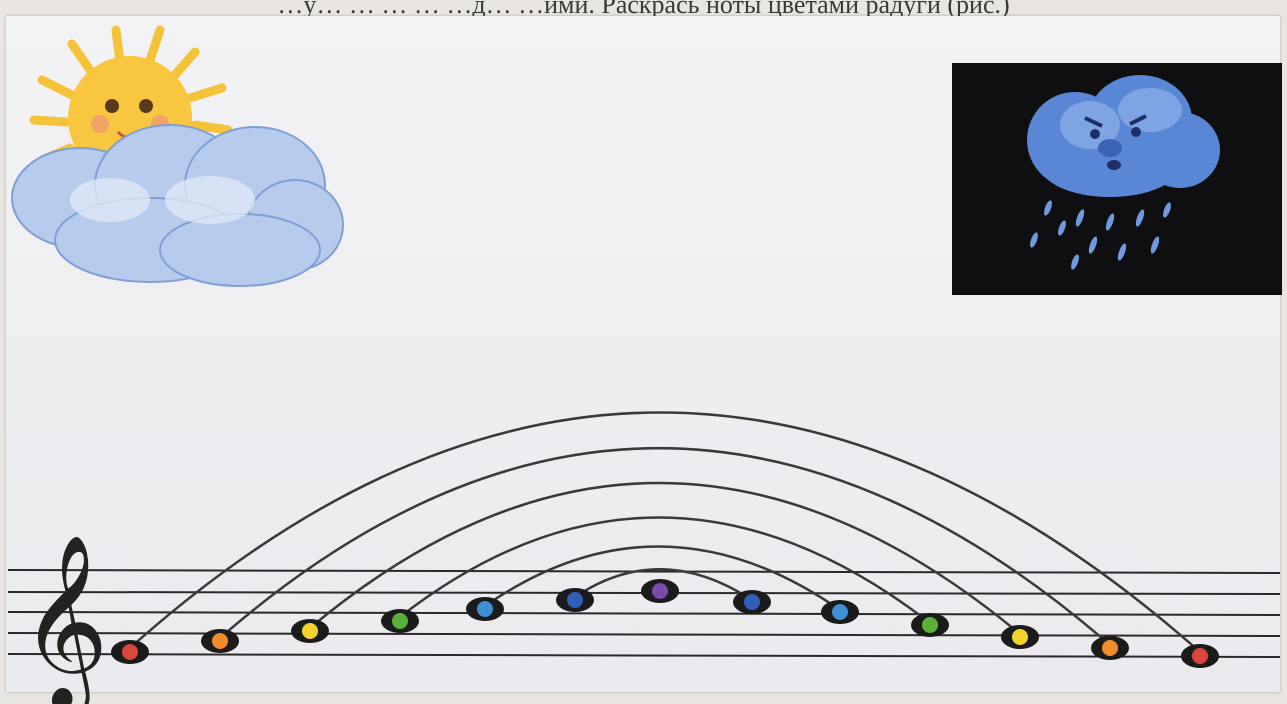 Image resolution: width=1287 pixels, height=704 pixels. I want to click on rain-cloud-illustration, so click(1123, 172).